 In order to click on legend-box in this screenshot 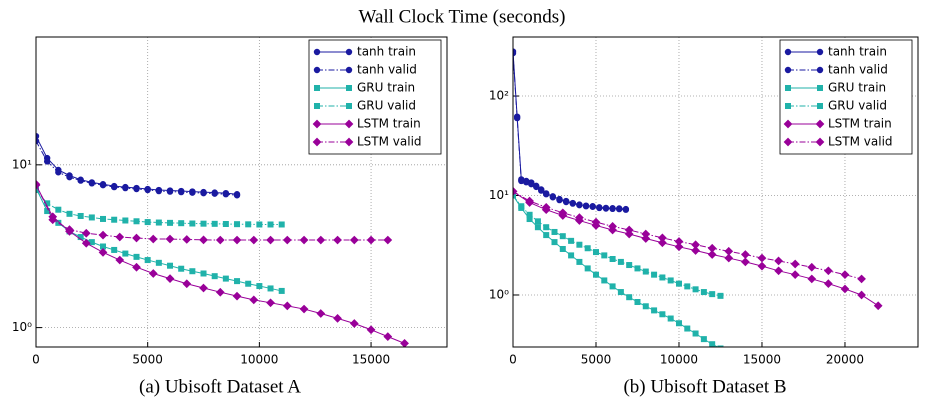, I will do `click(375, 97)`.